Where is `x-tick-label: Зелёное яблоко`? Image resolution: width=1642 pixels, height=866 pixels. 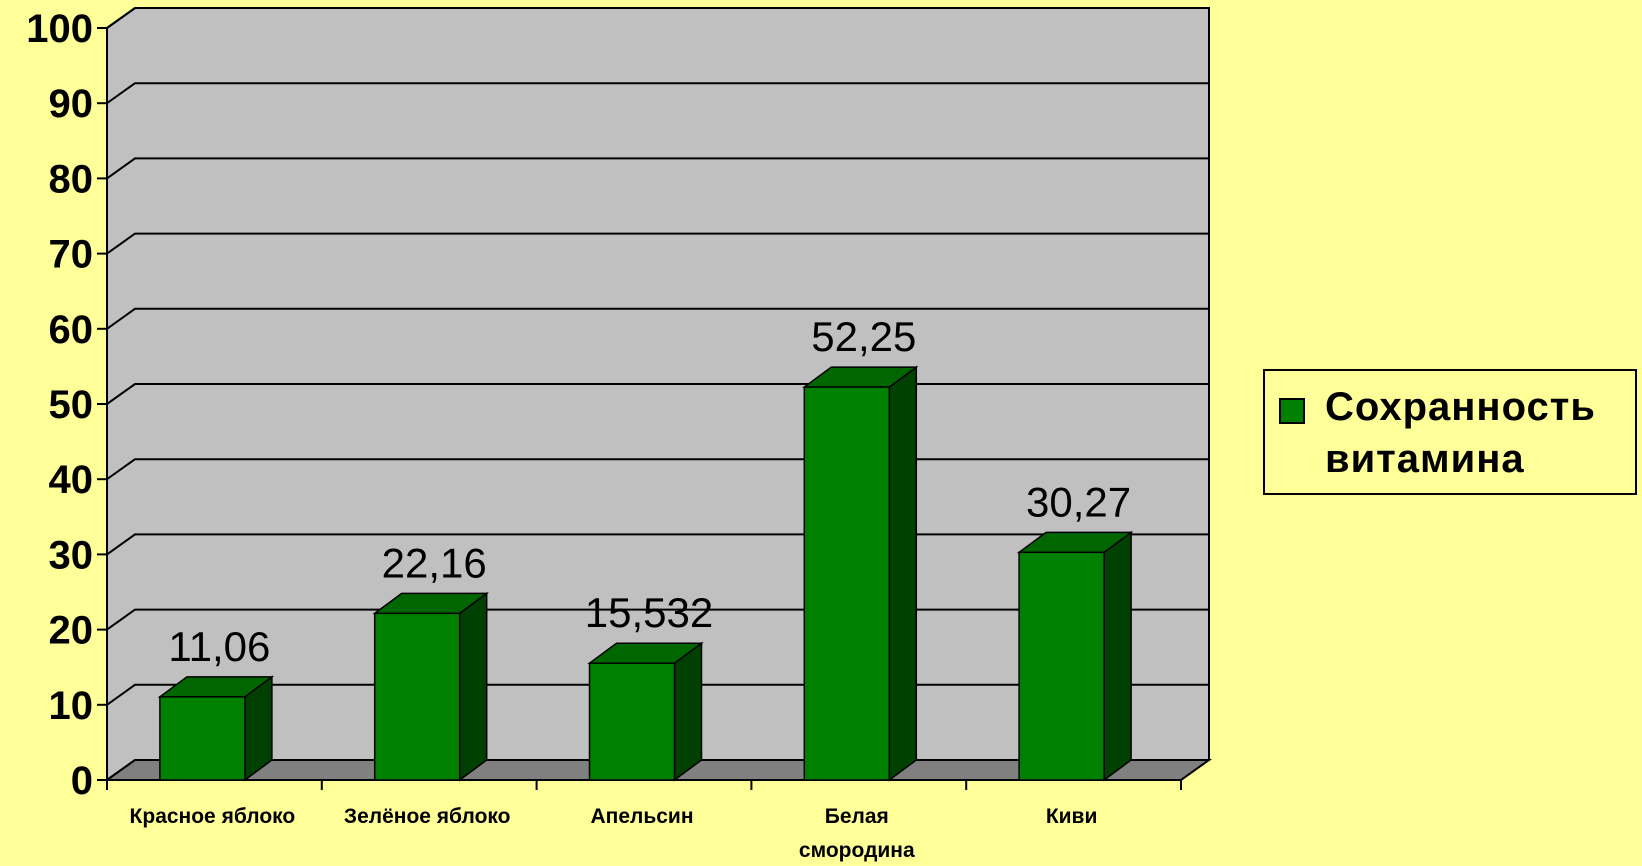
x-tick-label: Зелёное яблоко is located at coordinates (427, 816).